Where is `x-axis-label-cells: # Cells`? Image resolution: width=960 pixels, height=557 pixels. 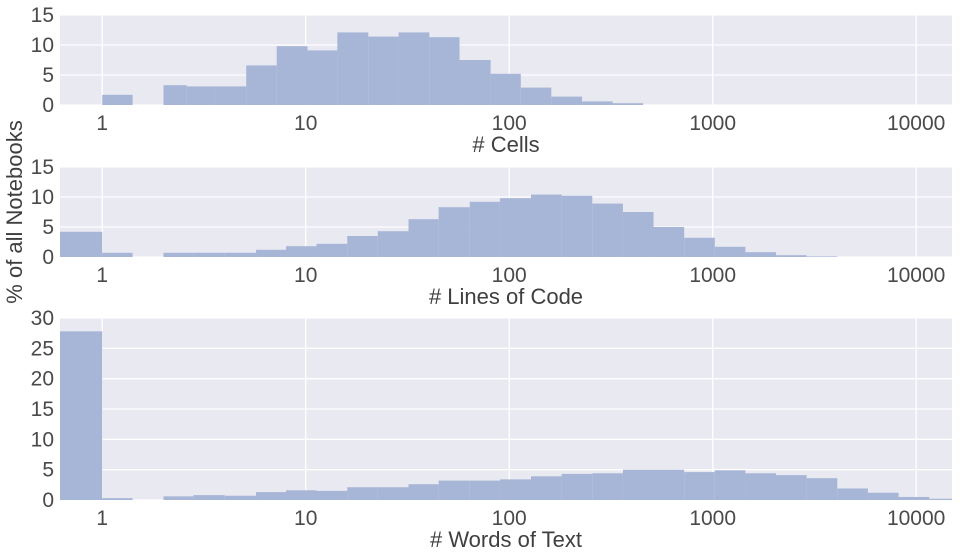
x-axis-label-cells: # Cells is located at coordinates (505, 144).